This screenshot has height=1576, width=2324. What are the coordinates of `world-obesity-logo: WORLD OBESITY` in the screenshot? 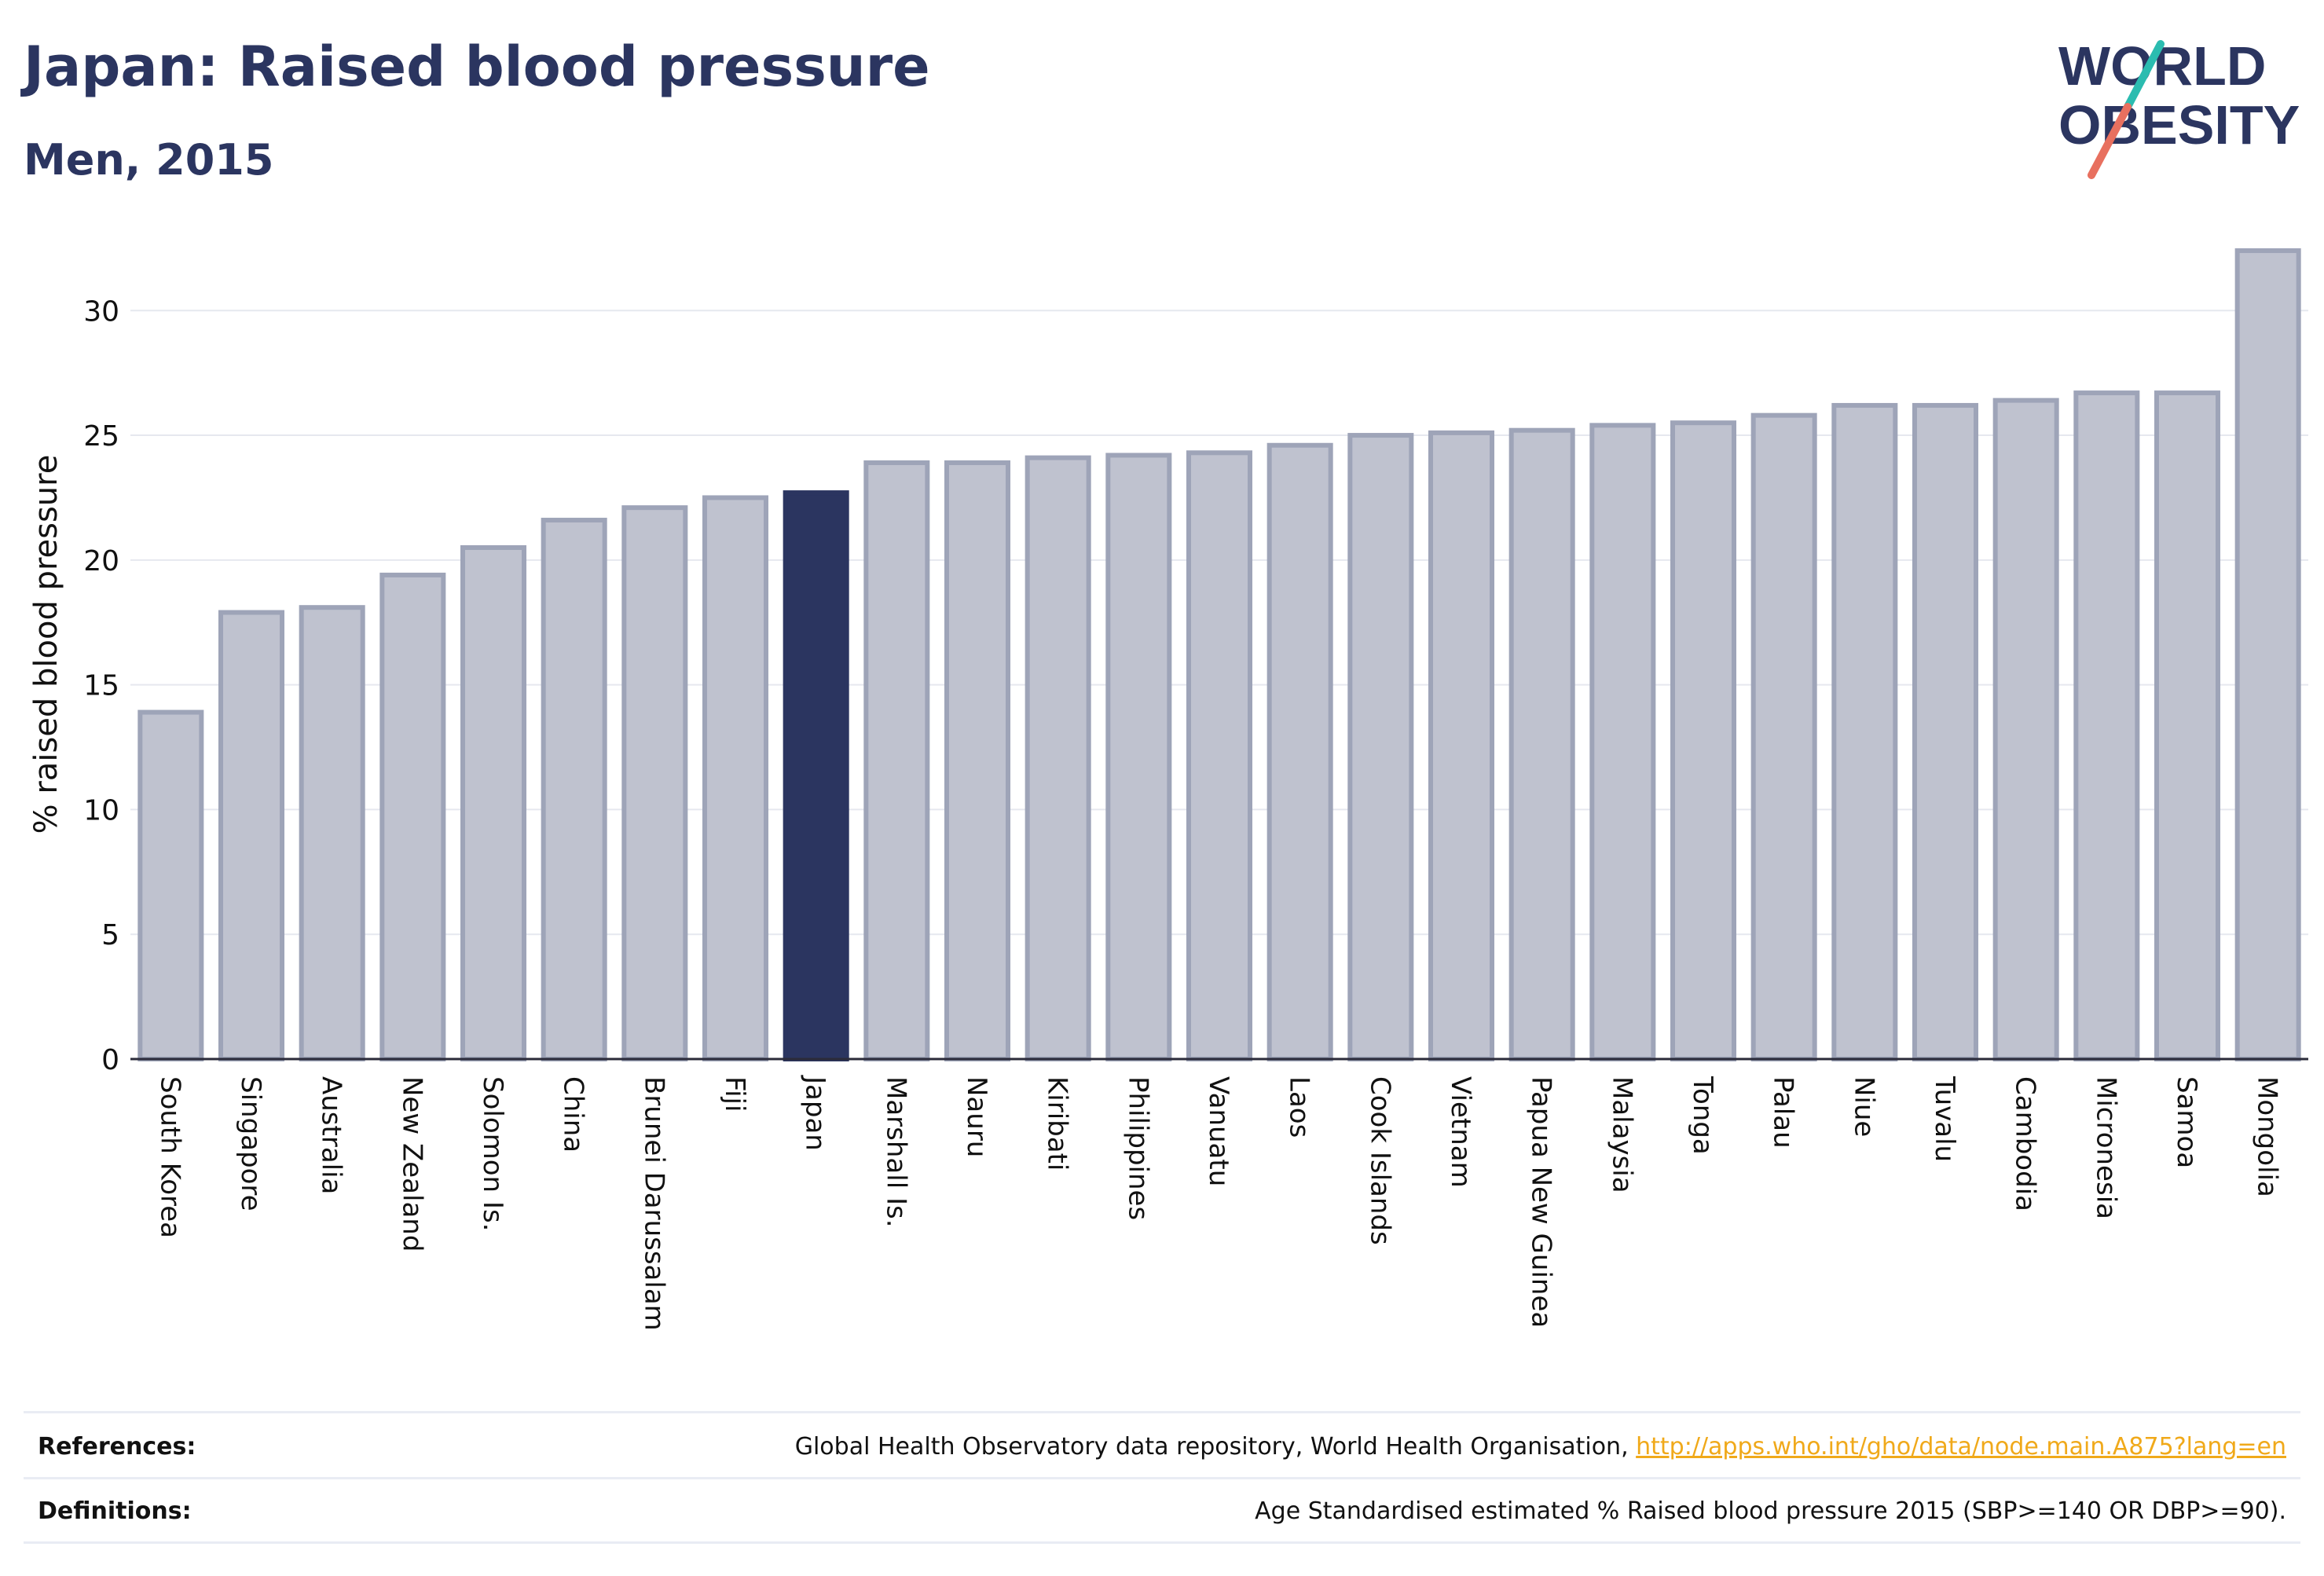 It's located at (2179, 107).